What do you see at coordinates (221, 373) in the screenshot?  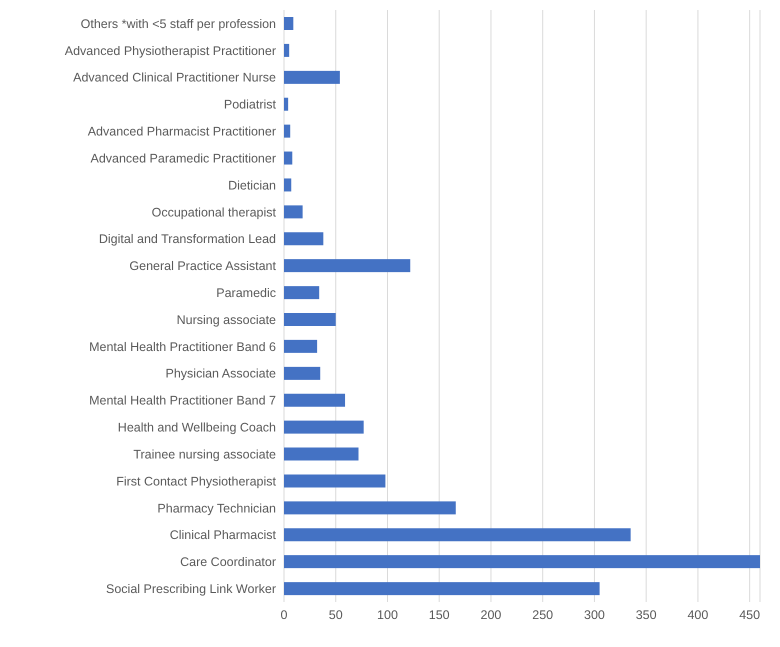 I see `y-tick-label: Physician Associate` at bounding box center [221, 373].